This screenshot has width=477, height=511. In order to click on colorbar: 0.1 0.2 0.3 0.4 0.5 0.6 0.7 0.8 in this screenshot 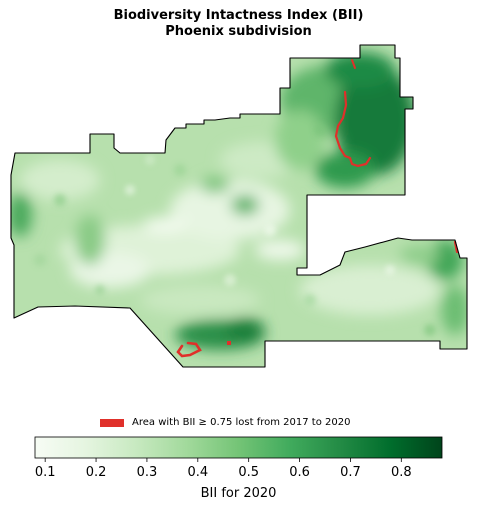, I will do `click(238, 458)`.